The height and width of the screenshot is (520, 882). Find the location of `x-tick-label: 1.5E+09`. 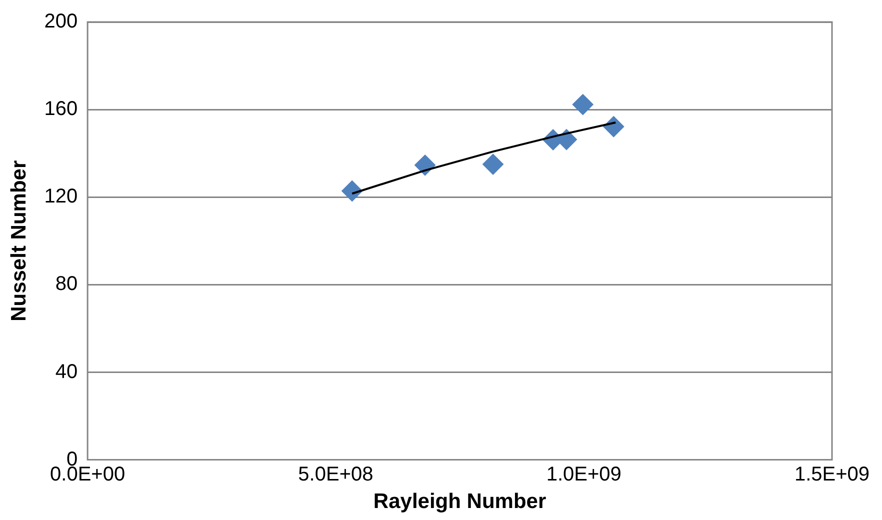

x-tick-label: 1.5E+09 is located at coordinates (832, 474).